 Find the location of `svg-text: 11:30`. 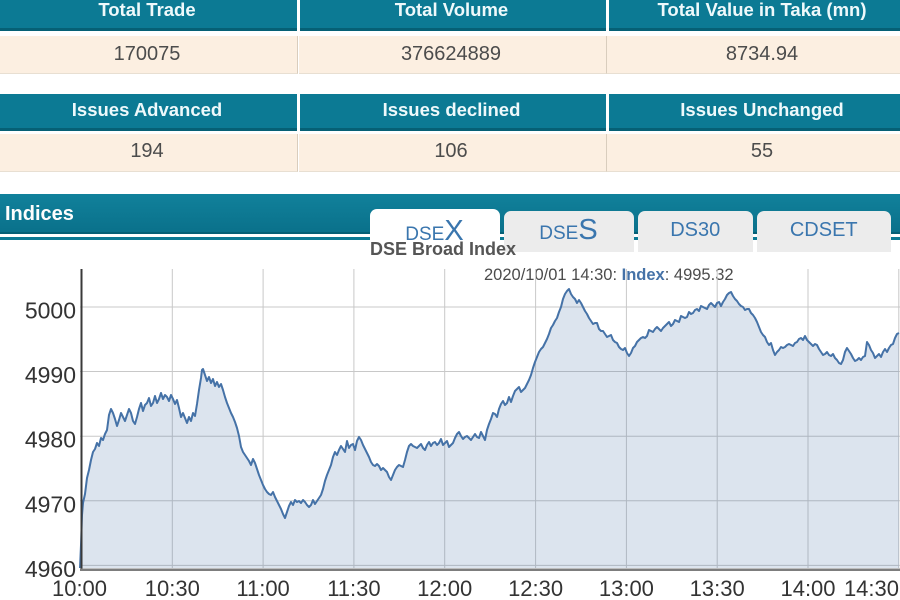

svg-text: 11:30 is located at coordinates (353, 588).